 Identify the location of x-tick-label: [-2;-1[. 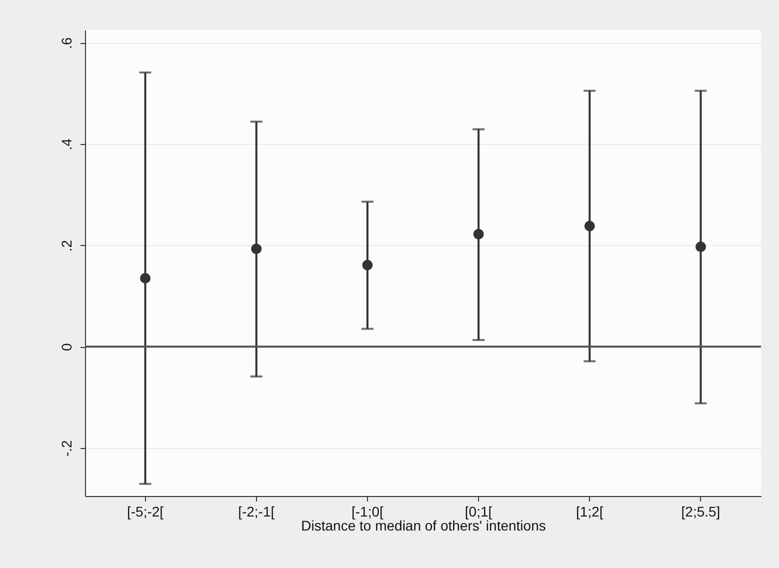
(256, 512).